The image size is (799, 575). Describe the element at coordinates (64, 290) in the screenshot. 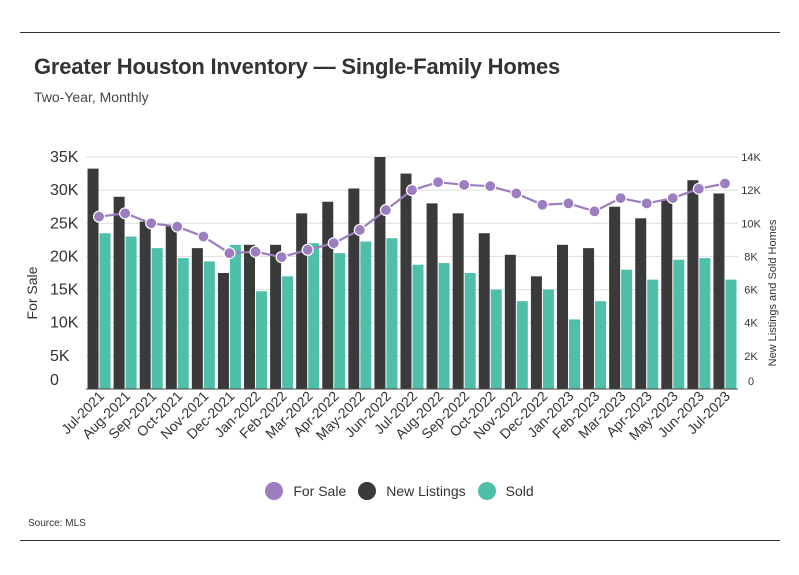

I see `y-tick-label: 15K` at that location.